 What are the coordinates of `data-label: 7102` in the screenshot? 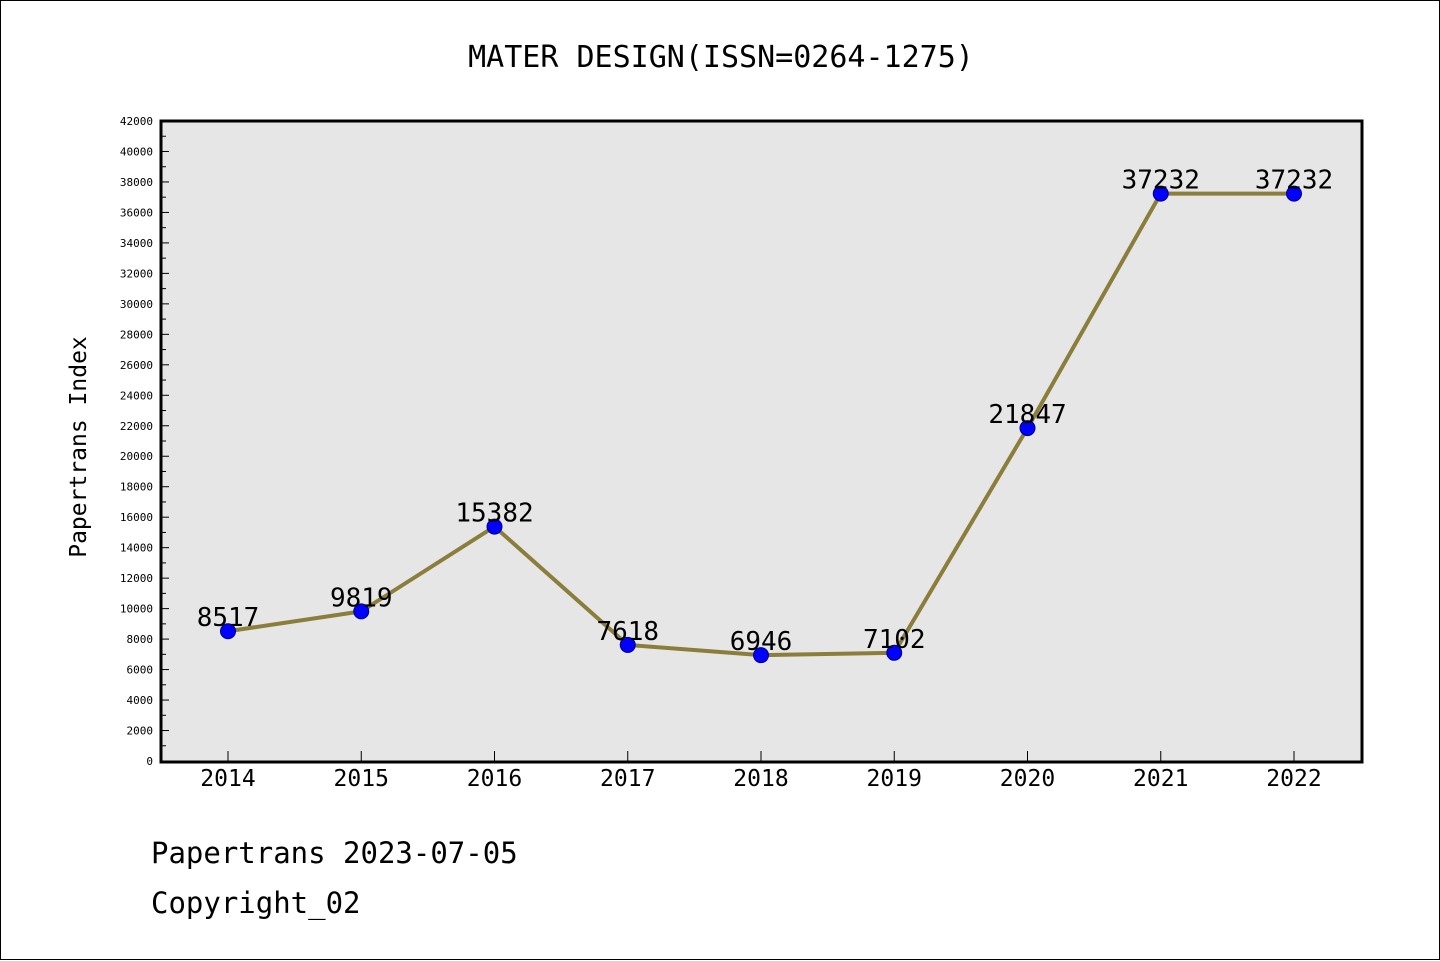 It's located at (894, 640).